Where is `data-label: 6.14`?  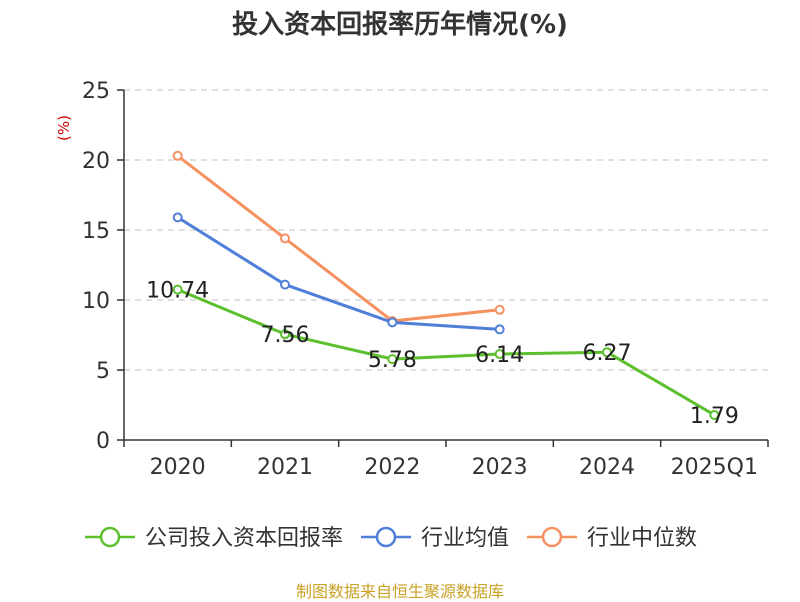
data-label: 6.14 is located at coordinates (499, 355).